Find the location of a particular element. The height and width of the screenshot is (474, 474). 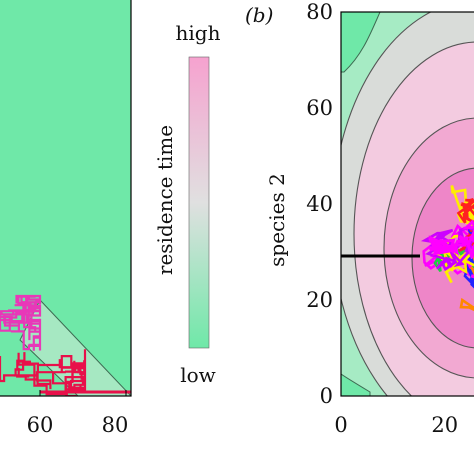

panel-b-xtick-label: 20 is located at coordinates (444, 425).